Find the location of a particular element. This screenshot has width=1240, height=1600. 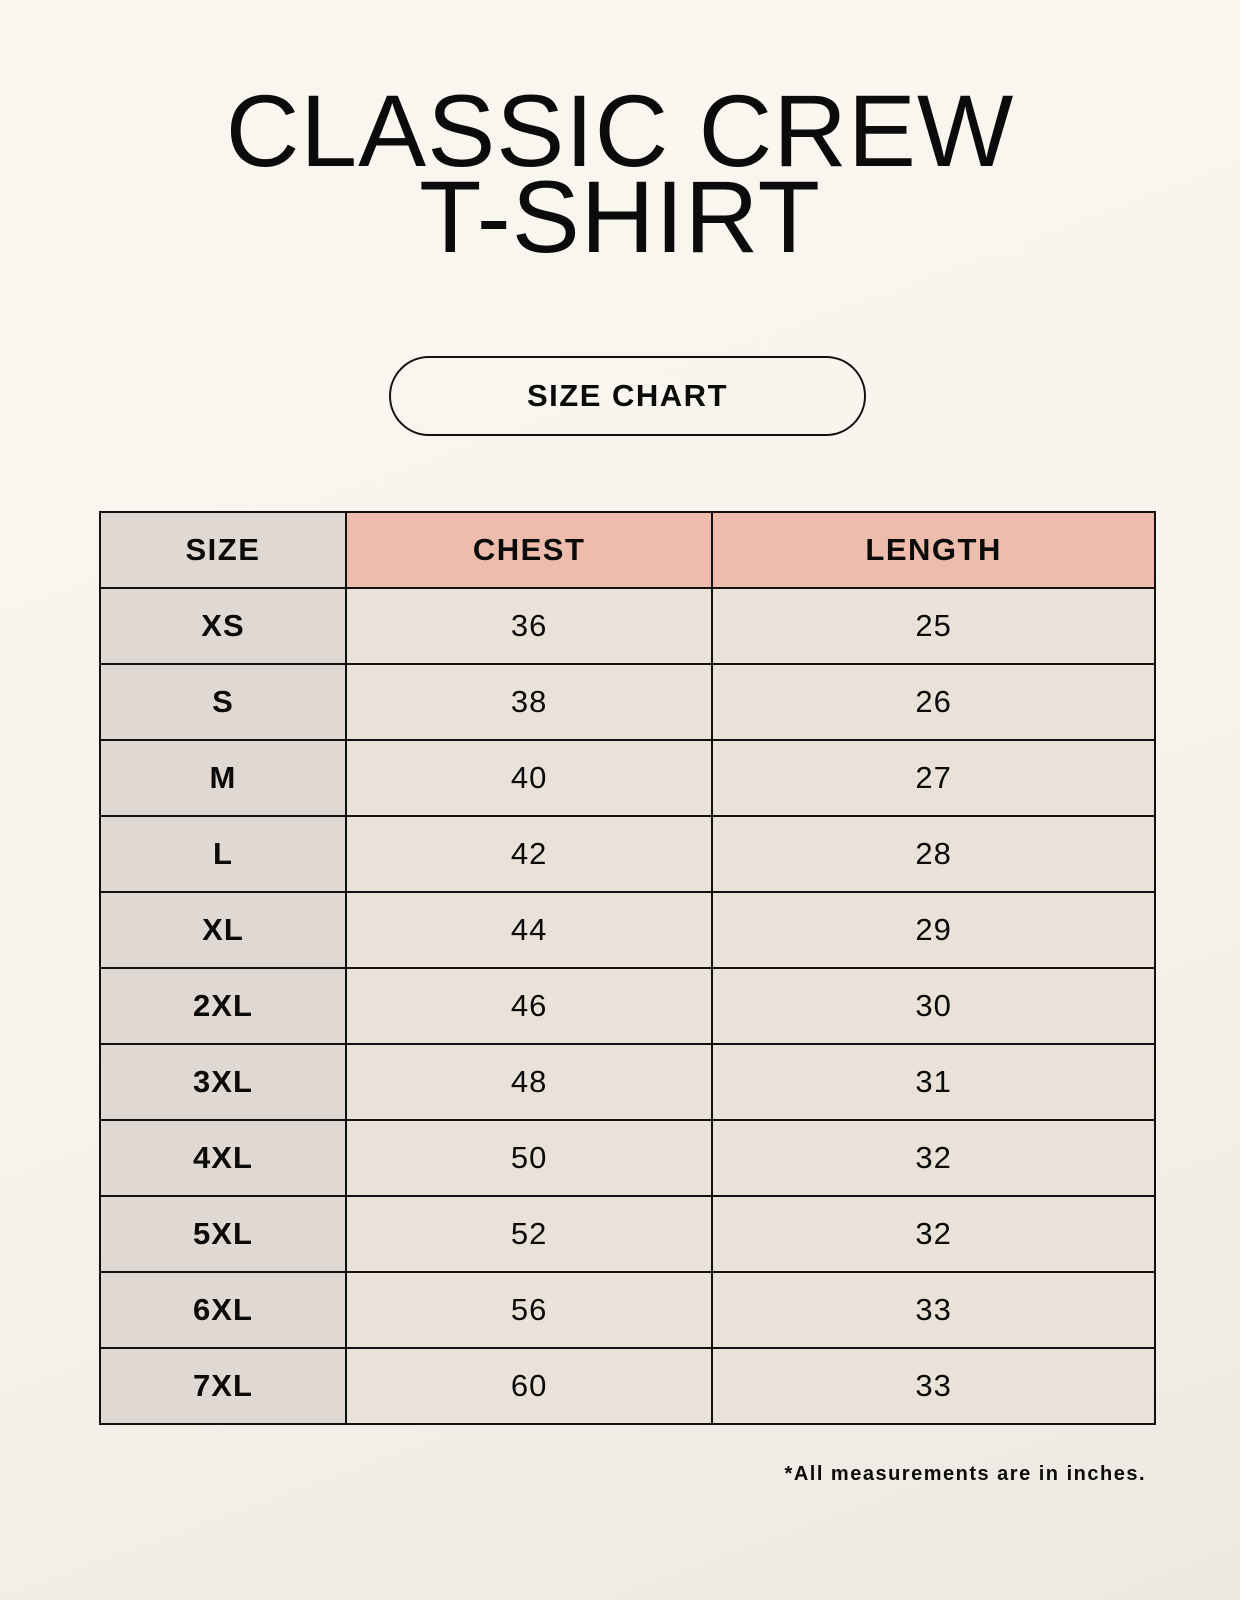

cell-length: 25 is located at coordinates (933, 626).